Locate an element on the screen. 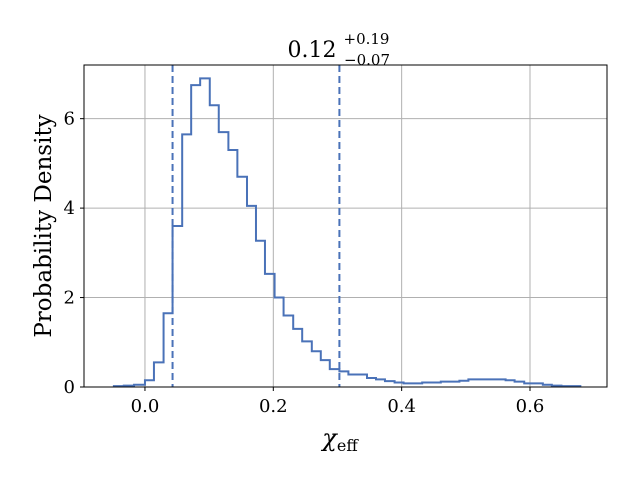 The width and height of the screenshot is (640, 480). y-tick-label: 2 is located at coordinates (69, 298).